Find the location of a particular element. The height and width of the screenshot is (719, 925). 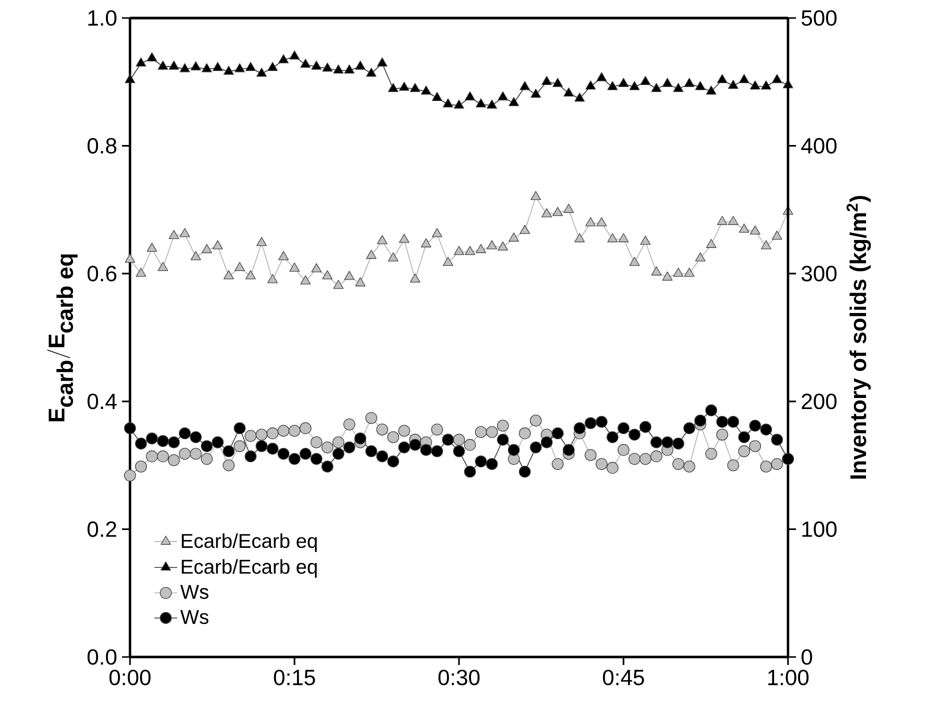

y2-tick-label: 100 is located at coordinates (819, 529).